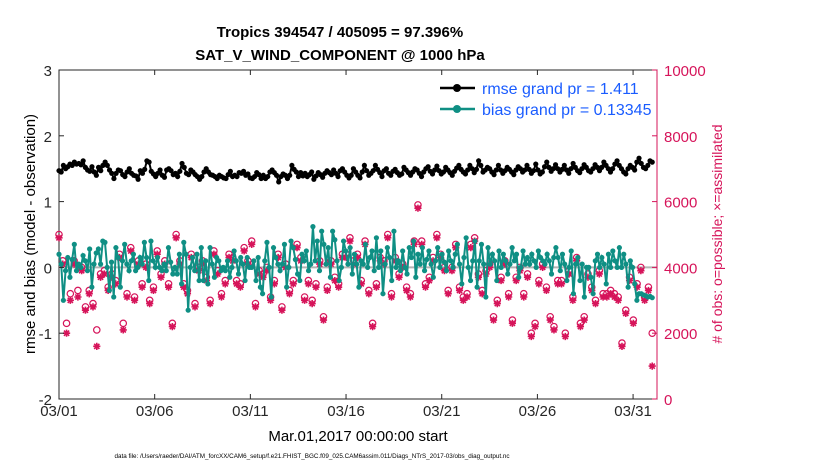 This screenshot has height=470, width=830. Describe the element at coordinates (45, 400) in the screenshot. I see `y-left-tick-label: -2` at that location.